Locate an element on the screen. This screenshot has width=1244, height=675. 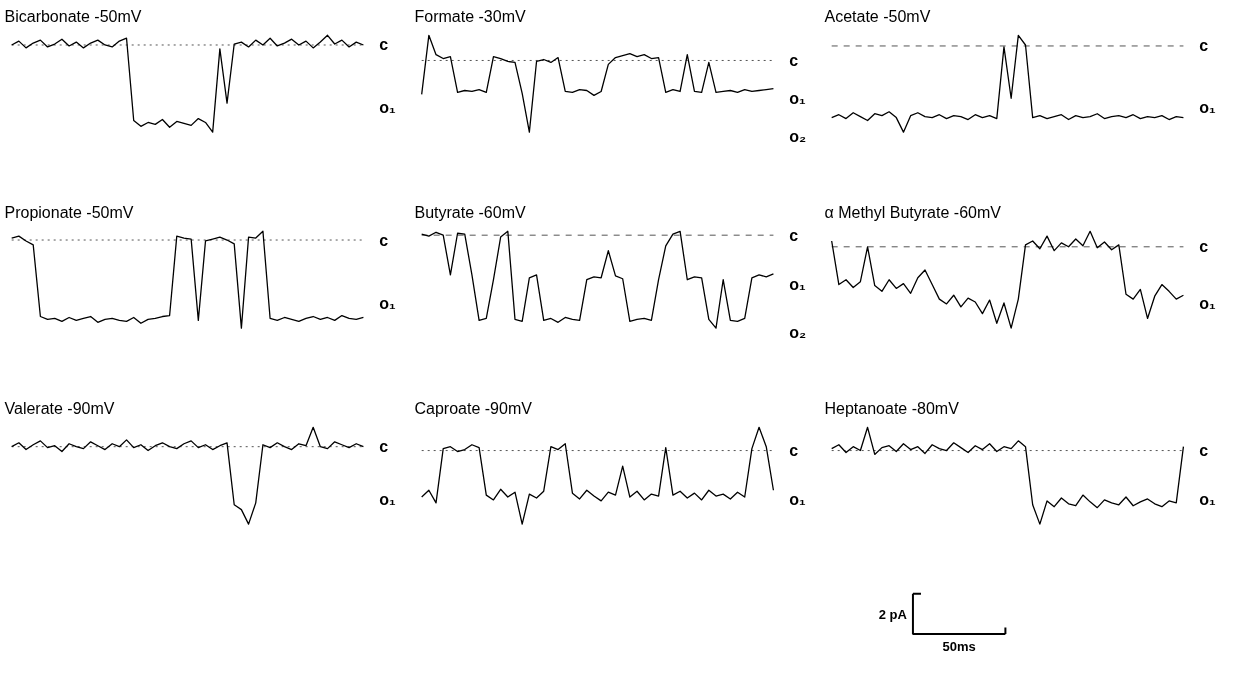
text: 50ms is located at coordinates (959, 647).